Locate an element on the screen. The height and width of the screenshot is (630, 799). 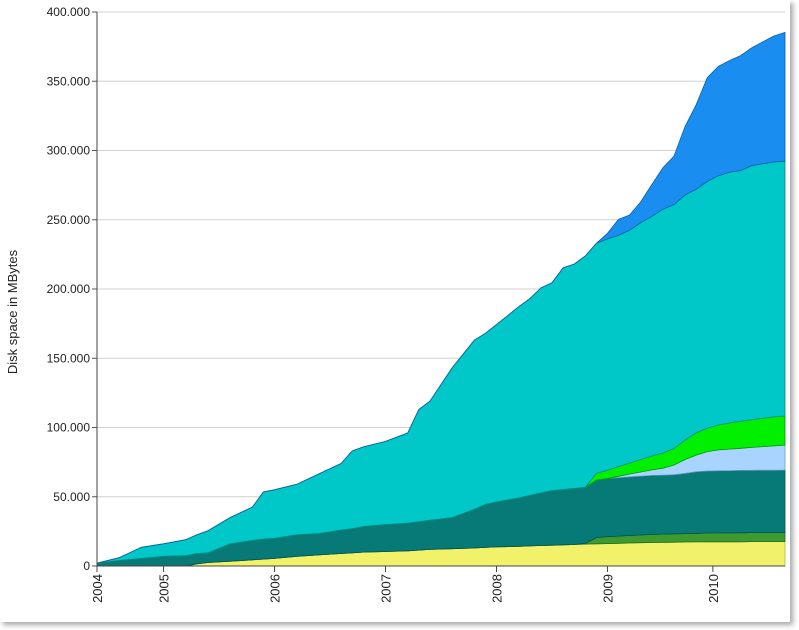
x-tick-label-0: 2004 is located at coordinates (97, 588).